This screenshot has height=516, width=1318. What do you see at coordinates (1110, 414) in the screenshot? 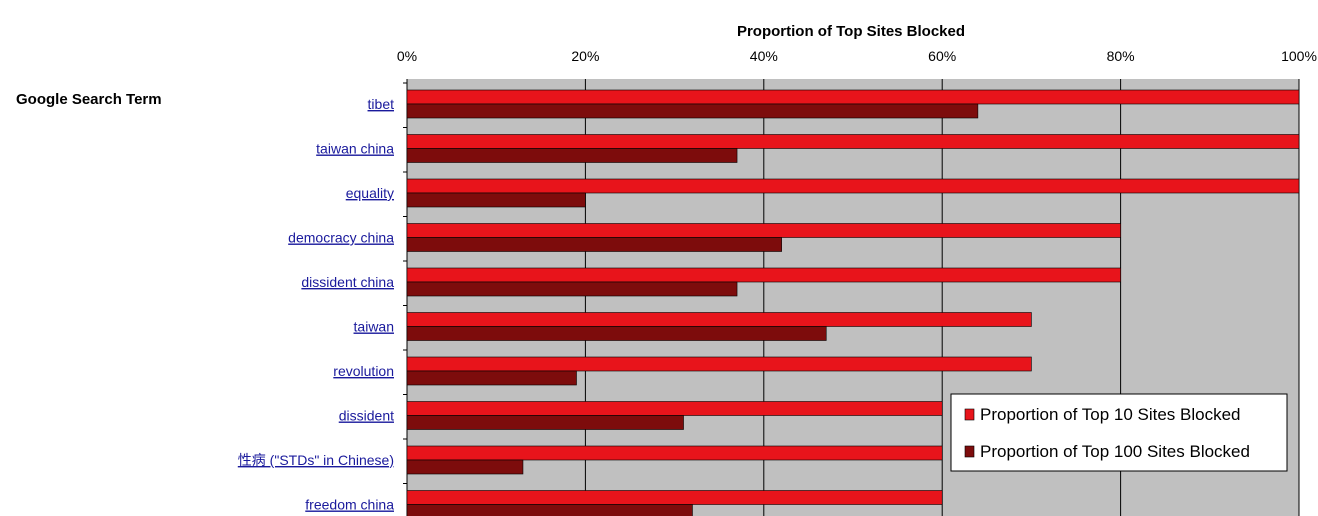
I see `legend-label: Proportion of Top 10 Sites Blocked` at bounding box center [1110, 414].